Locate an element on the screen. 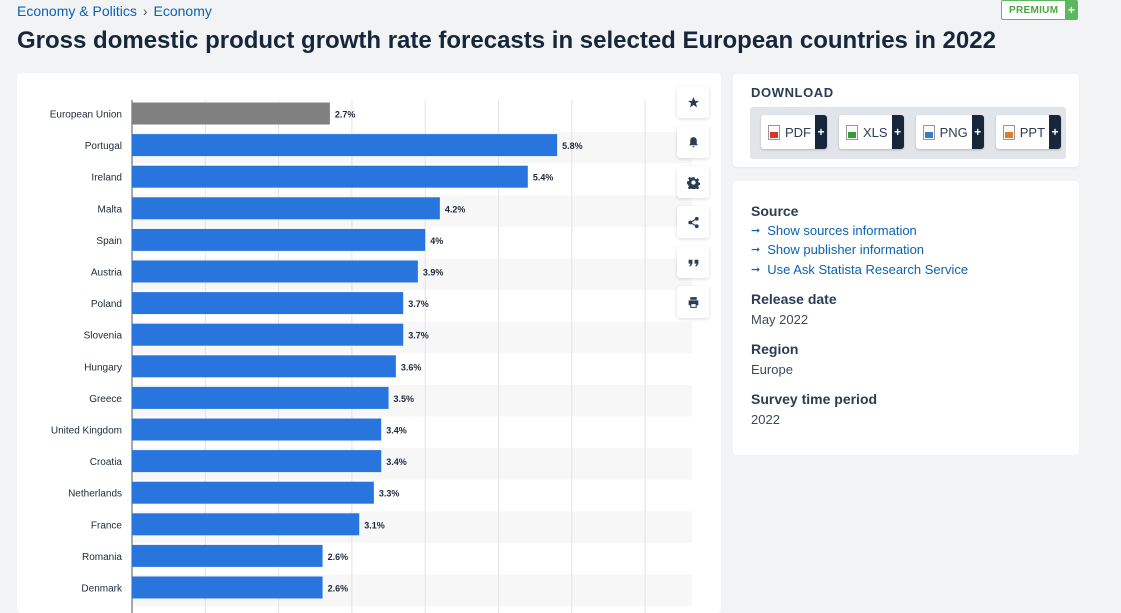 This screenshot has height=613, width=1121. download-ppt-plus: + is located at coordinates (1055, 132).